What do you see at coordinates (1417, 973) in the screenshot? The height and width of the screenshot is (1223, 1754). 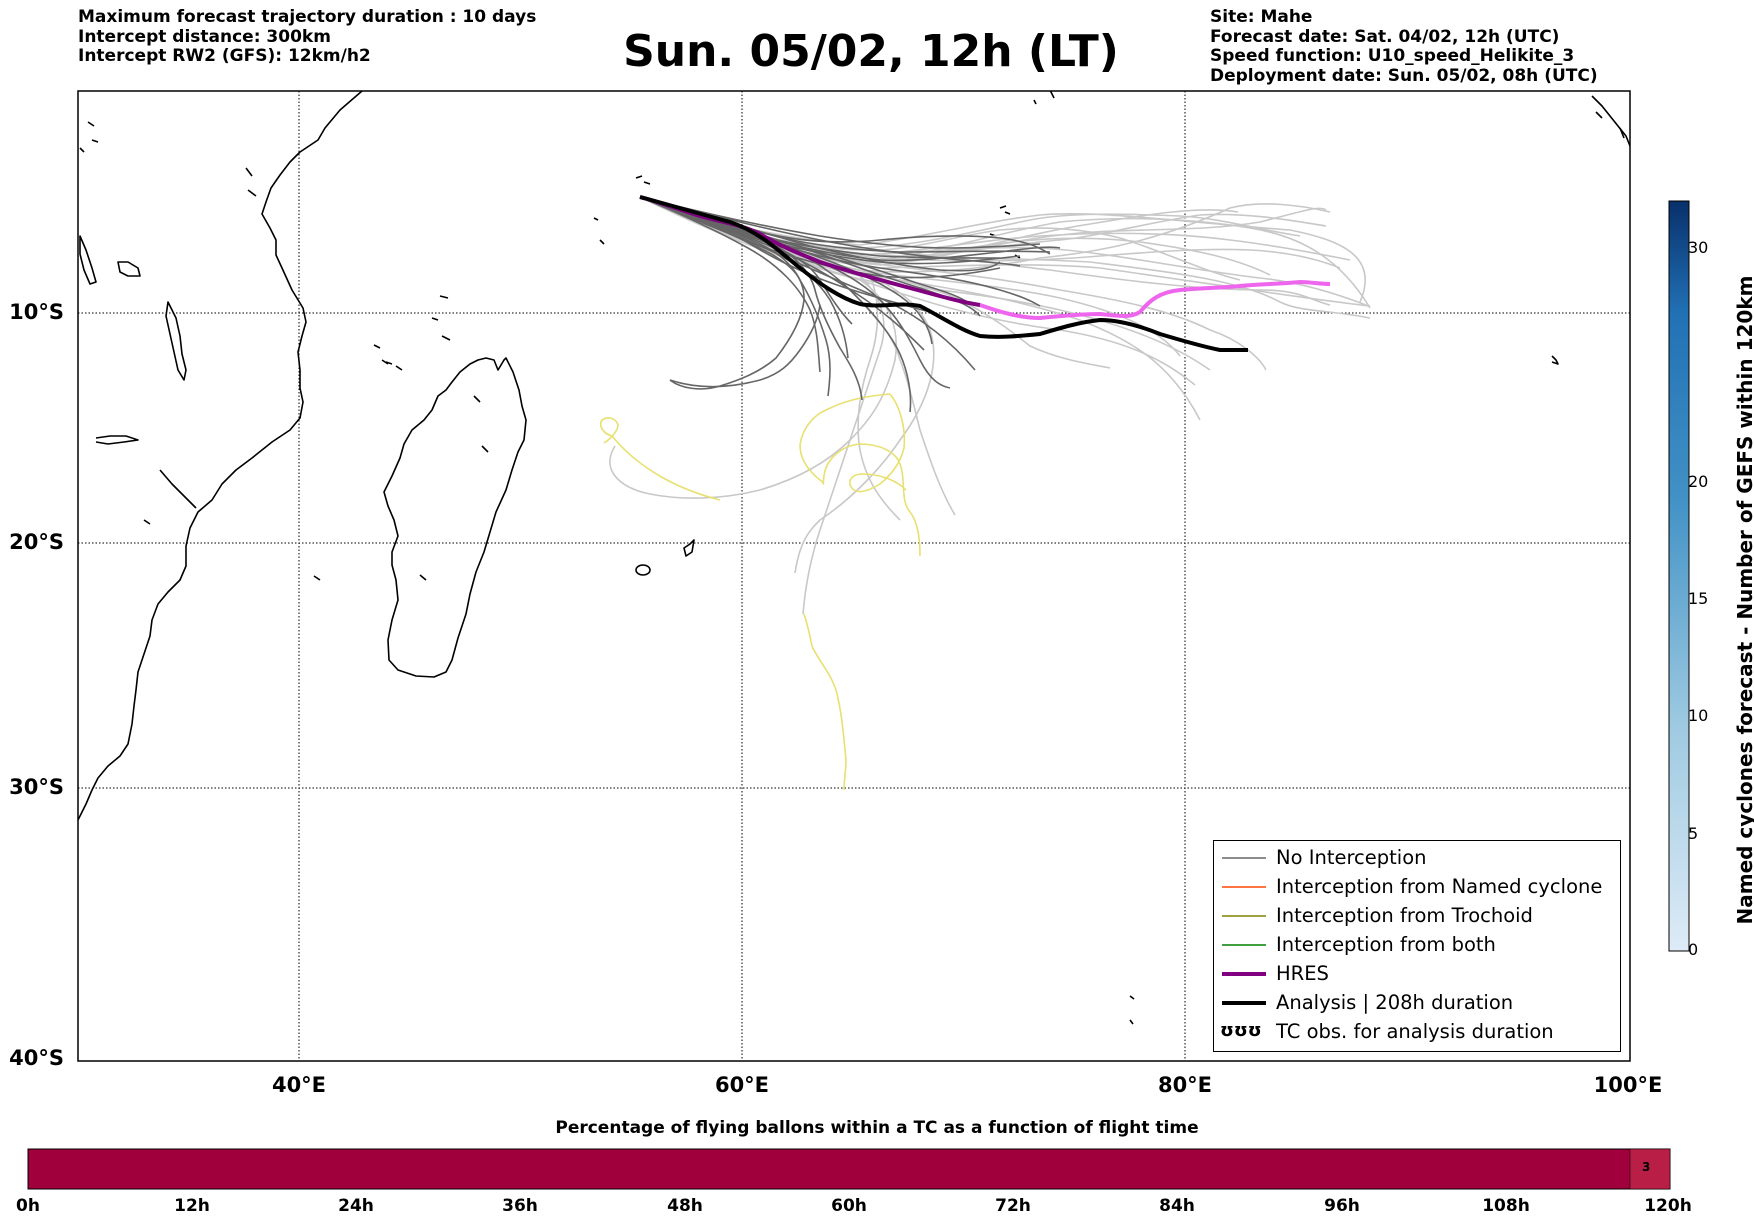 I see `legend-item-hres: HRES` at bounding box center [1417, 973].